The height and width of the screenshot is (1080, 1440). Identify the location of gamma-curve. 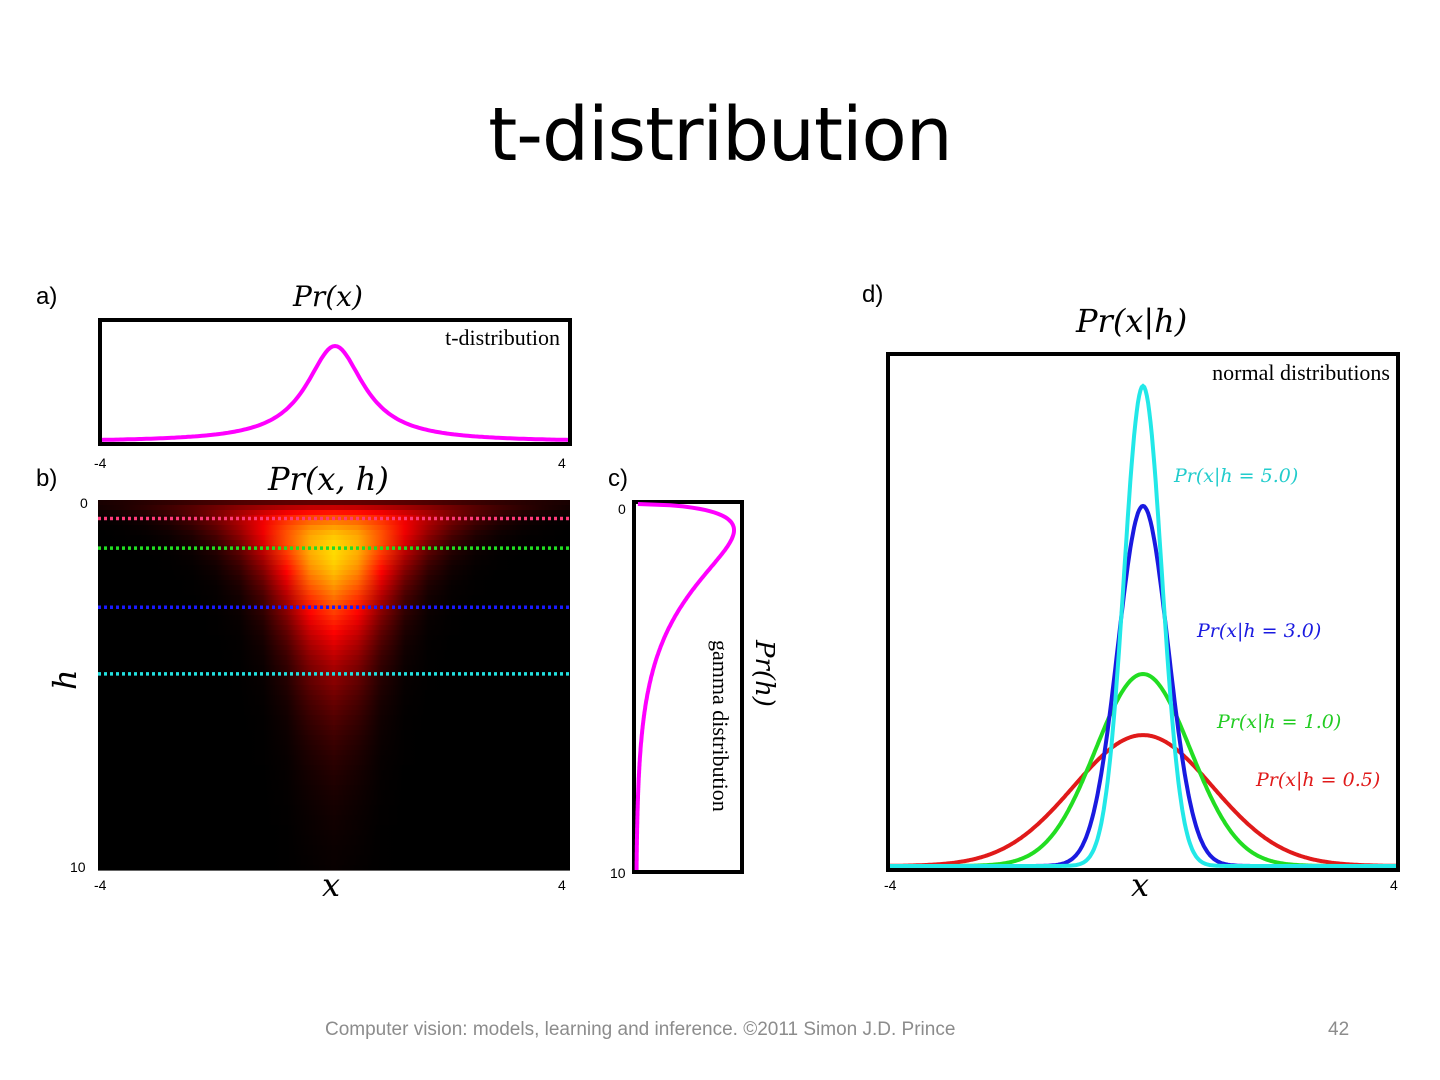
(685, 686).